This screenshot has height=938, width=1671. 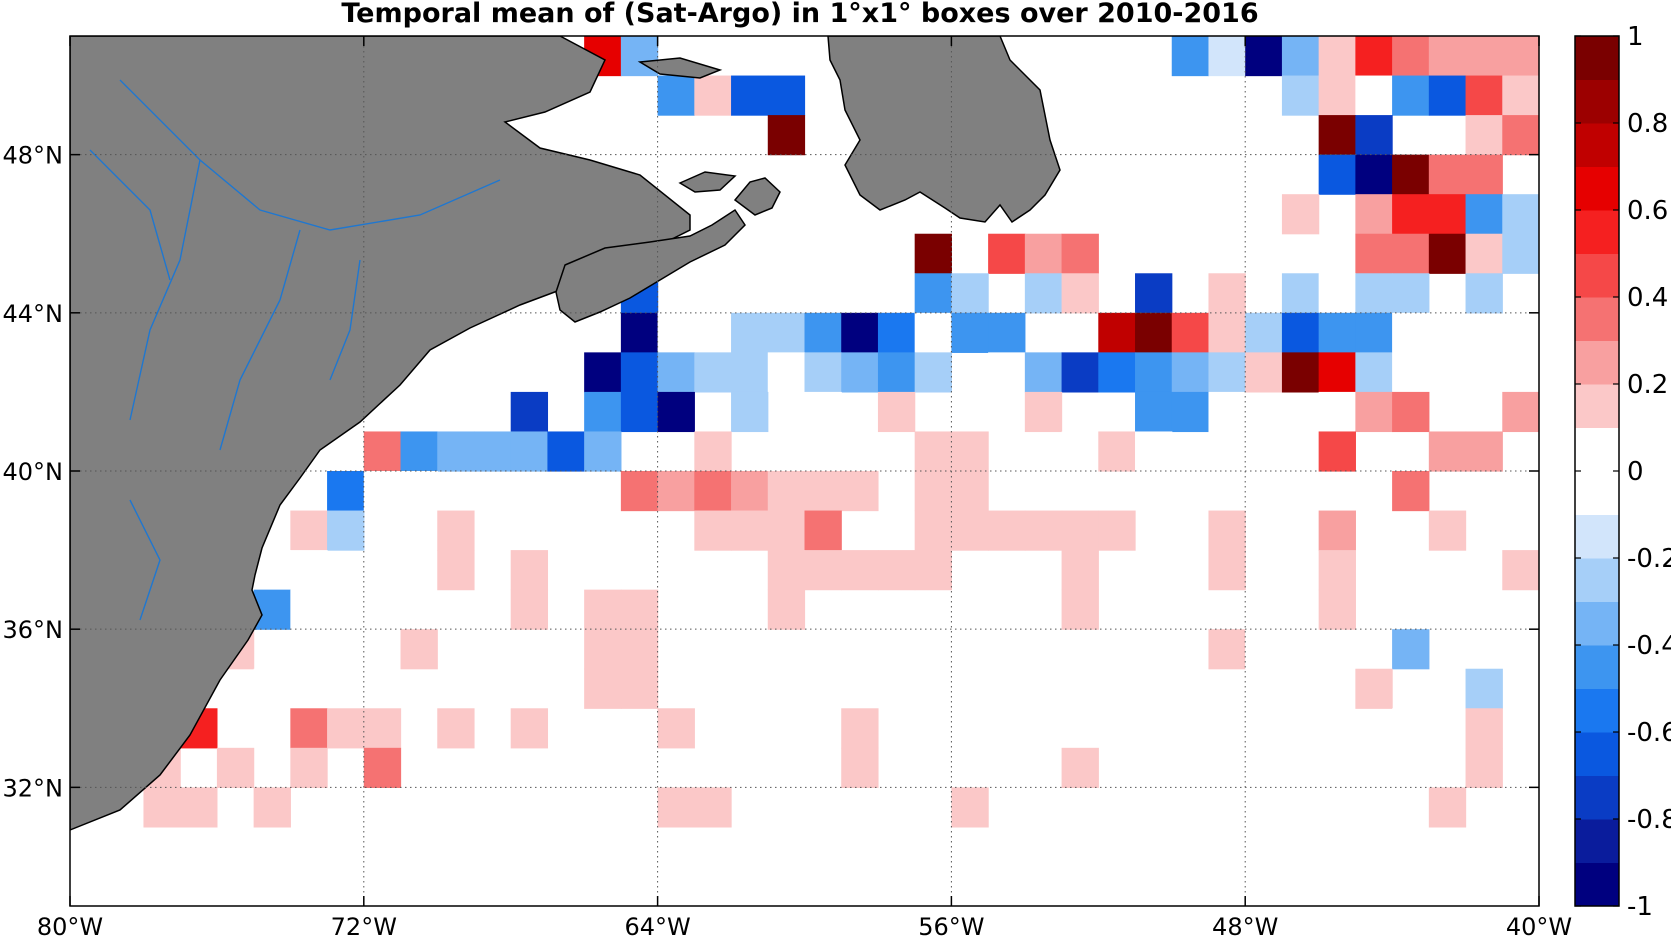 What do you see at coordinates (1649, 646) in the screenshot?
I see `colorbar-tick-label: -0.4` at bounding box center [1649, 646].